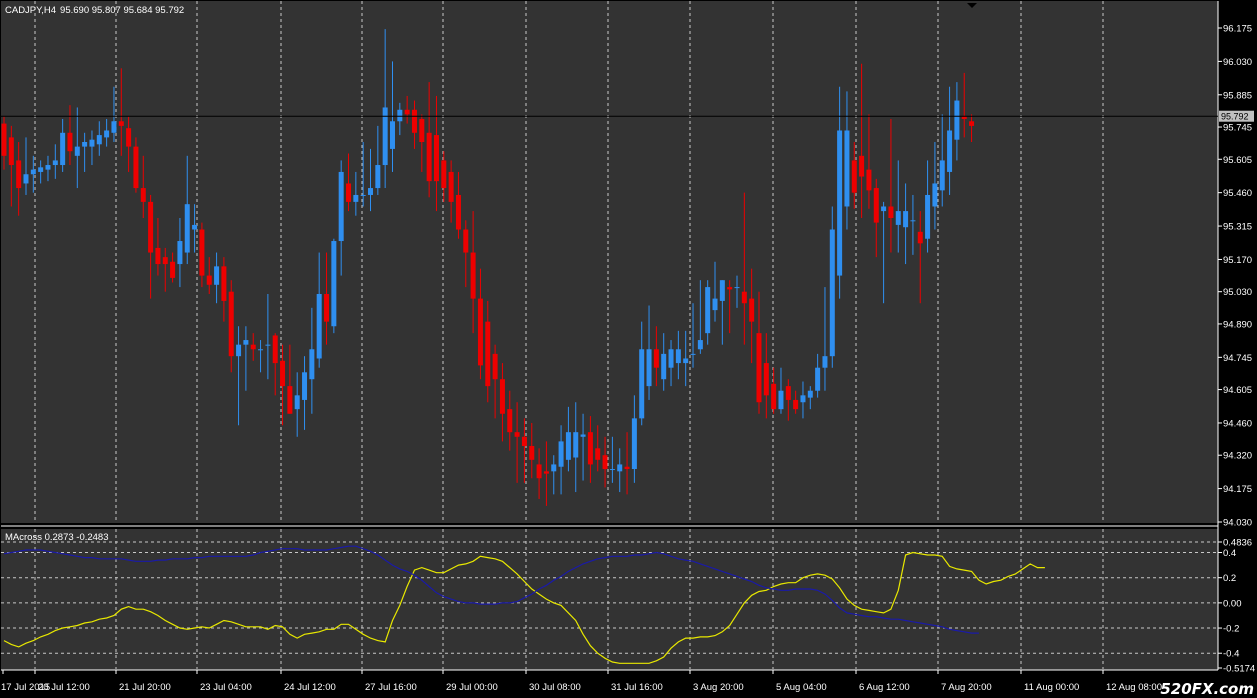  I want to click on time-tick-label: 31 Jul 16:00, so click(637, 687).